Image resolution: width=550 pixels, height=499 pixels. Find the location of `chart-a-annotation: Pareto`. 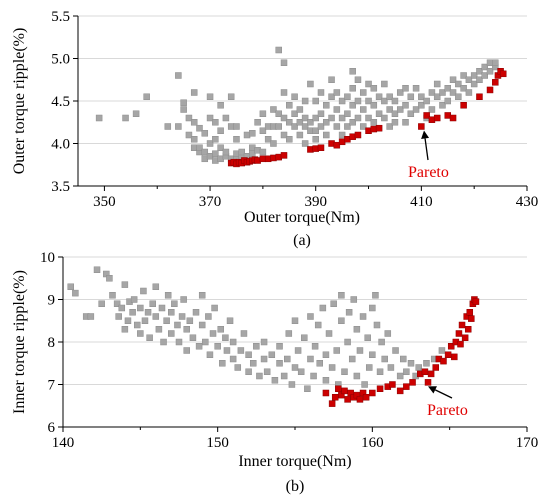

chart-a-annotation: Pareto is located at coordinates (428, 155).